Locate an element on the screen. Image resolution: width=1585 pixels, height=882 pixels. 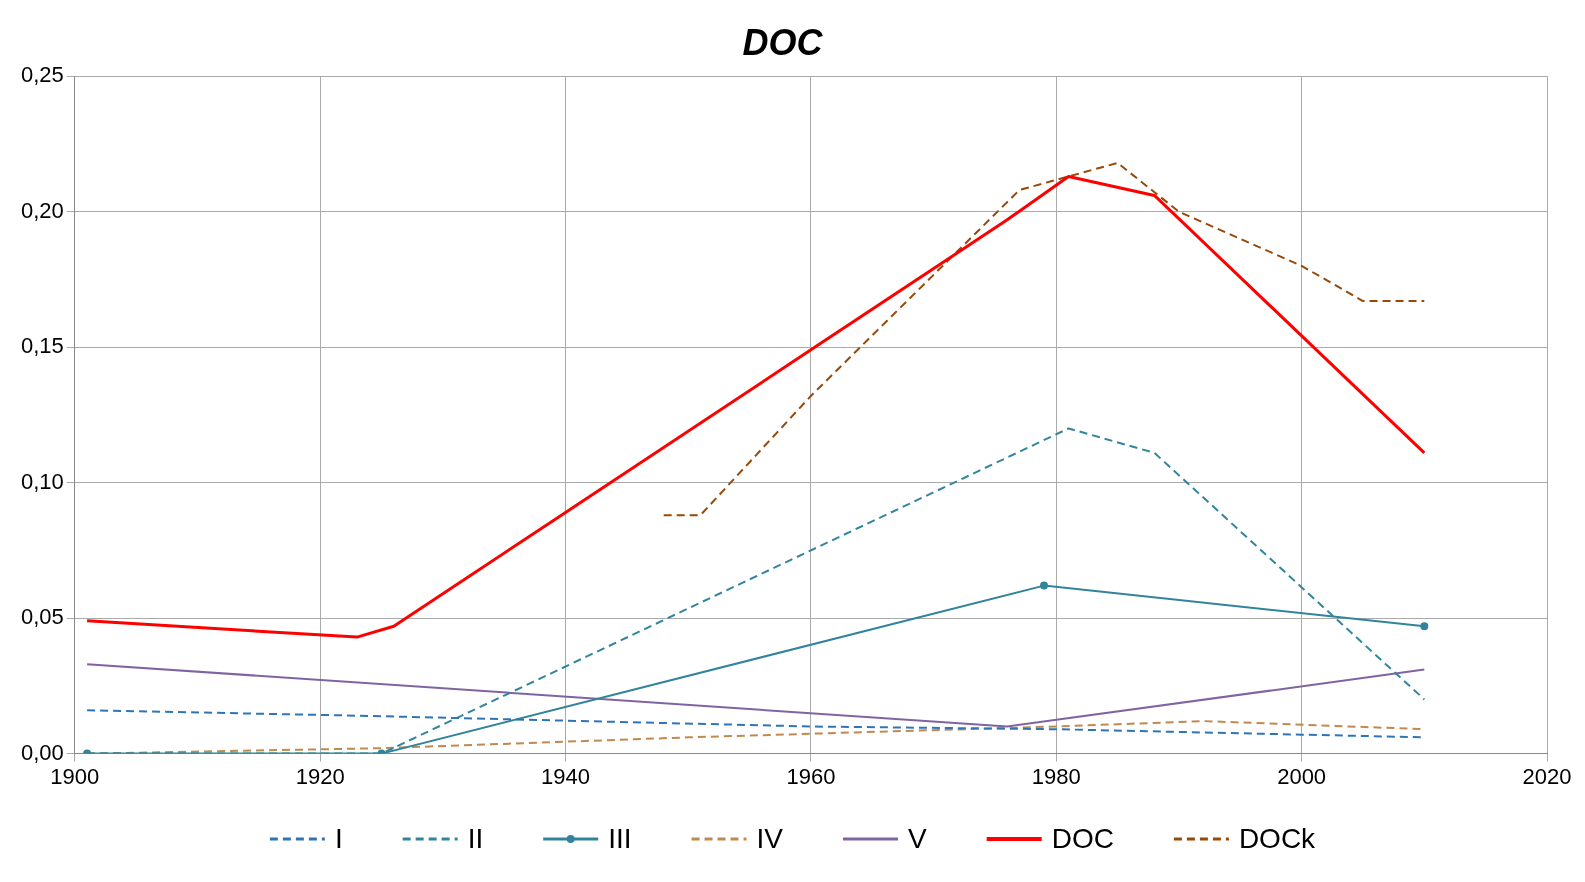
legend-label: V is located at coordinates (918, 838).